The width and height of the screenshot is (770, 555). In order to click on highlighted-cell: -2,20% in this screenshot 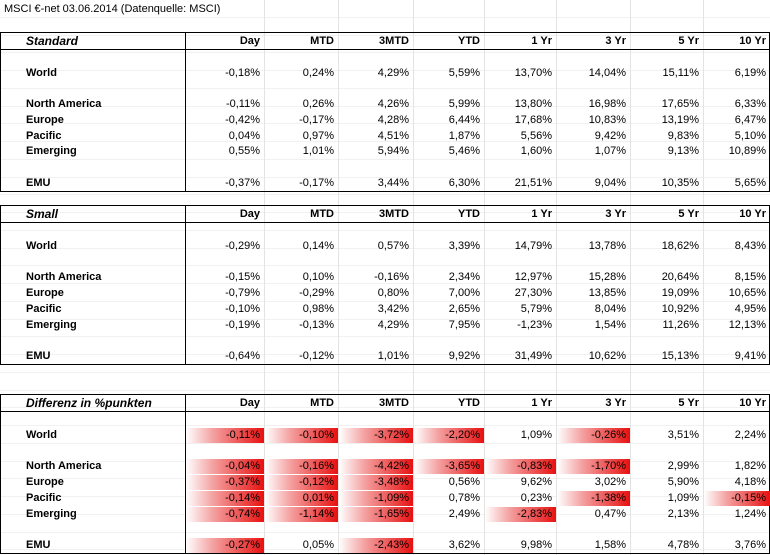, I will do `click(449, 435)`.